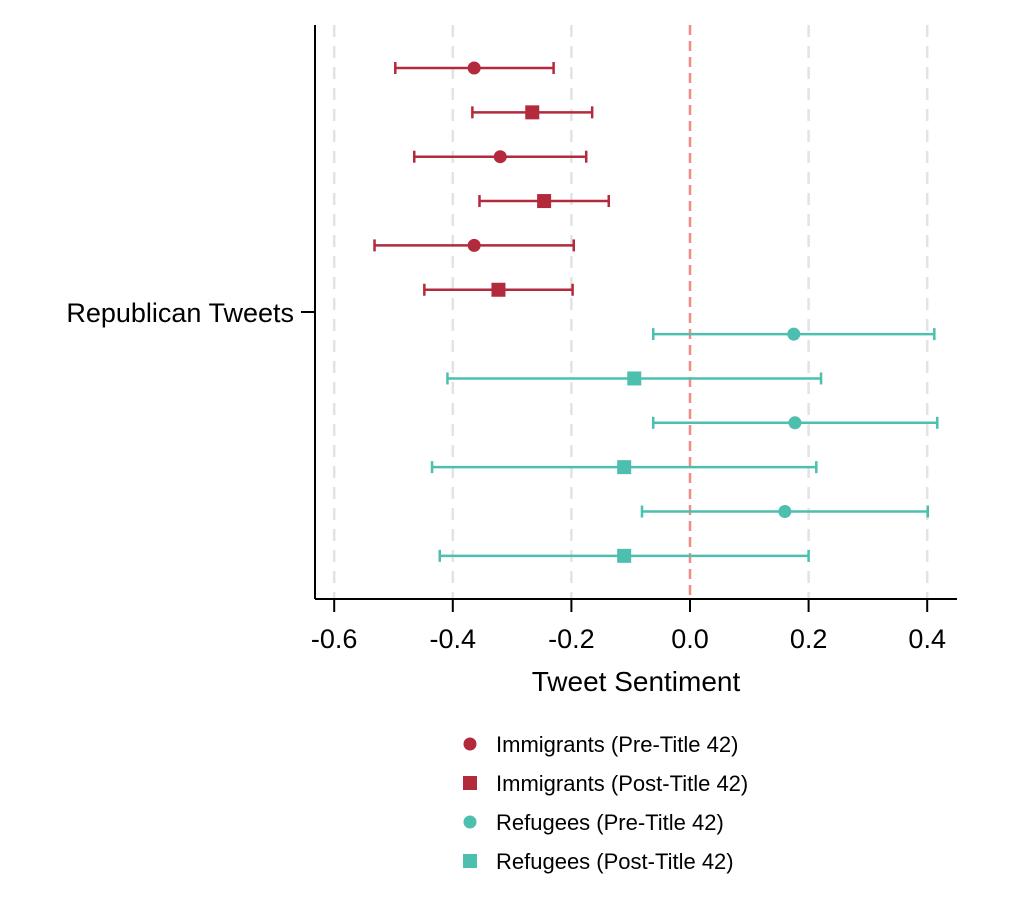 The image size is (1024, 899). Describe the element at coordinates (622, 783) in the screenshot. I see `legend-label: Immigrants (Post-Title 42)` at that location.